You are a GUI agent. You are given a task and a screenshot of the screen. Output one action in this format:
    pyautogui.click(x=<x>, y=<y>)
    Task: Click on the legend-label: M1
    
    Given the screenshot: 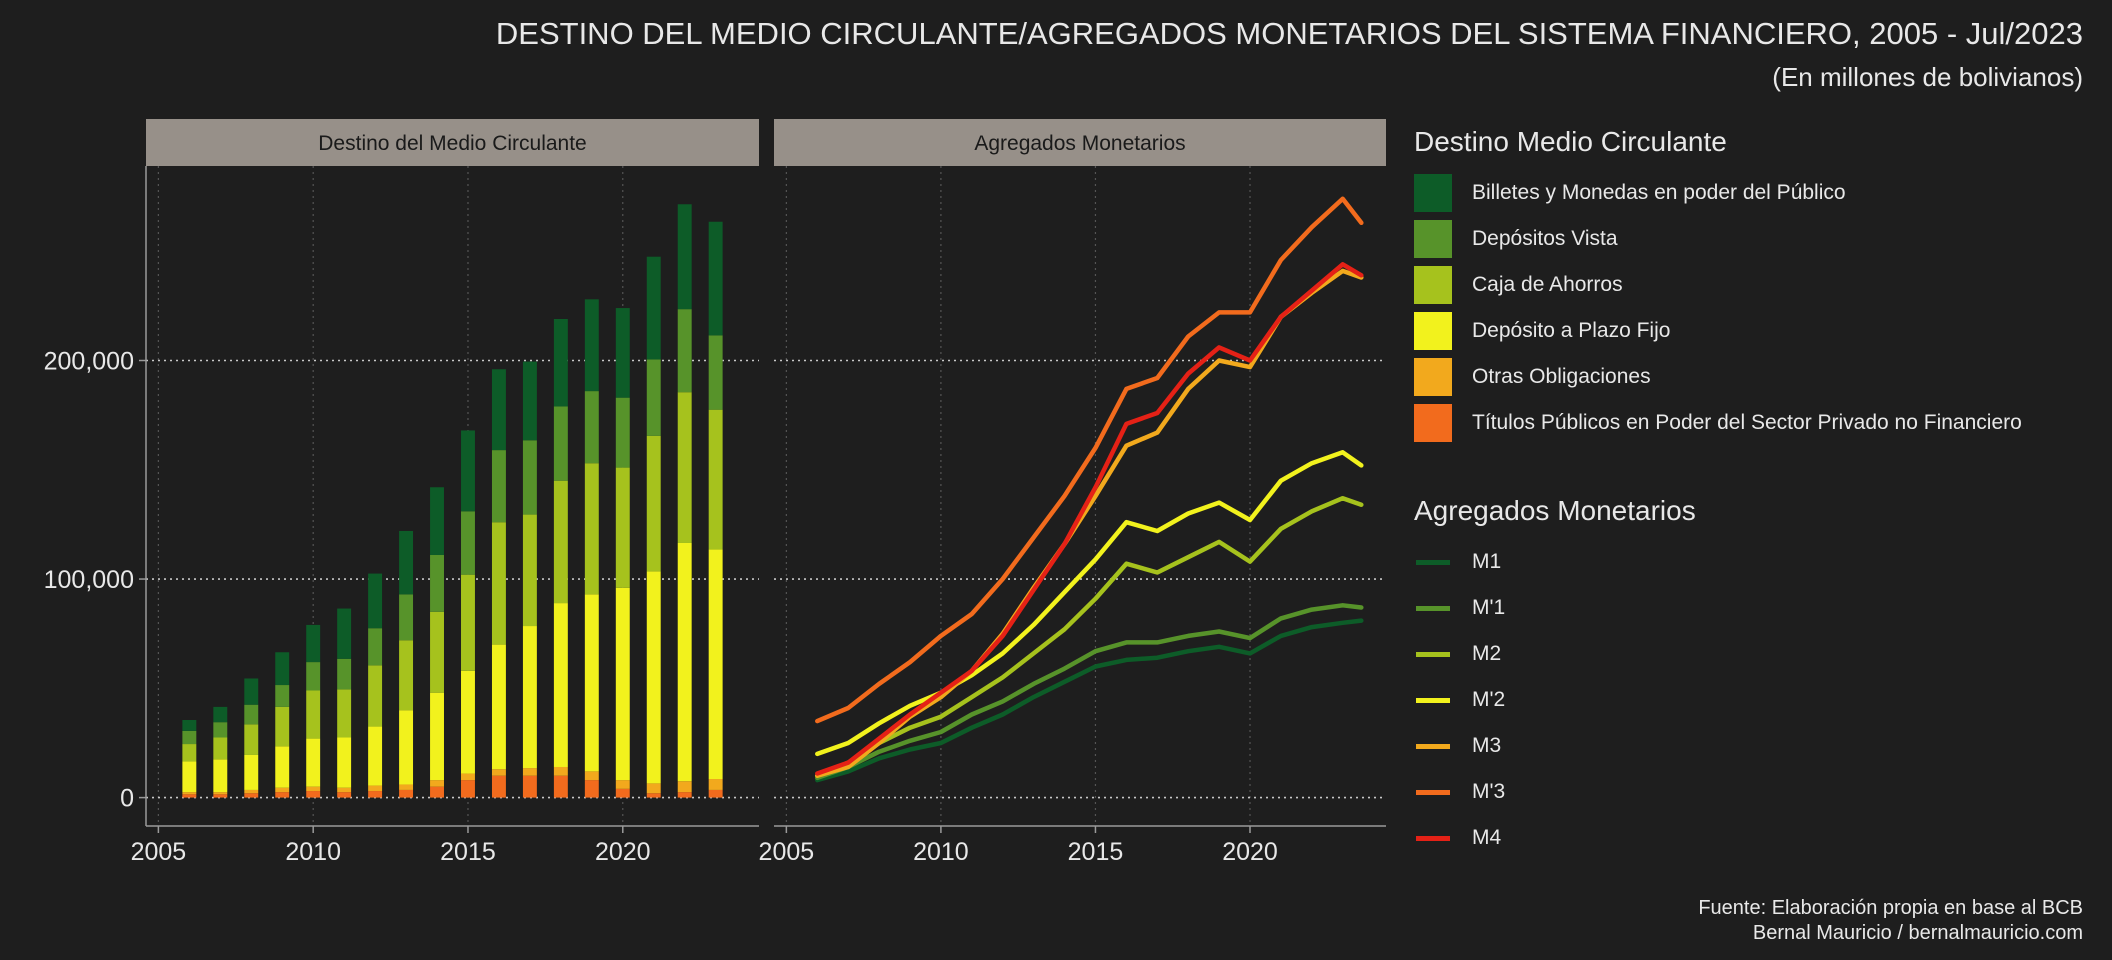 What is the action you would take?
    pyautogui.click(x=1487, y=561)
    